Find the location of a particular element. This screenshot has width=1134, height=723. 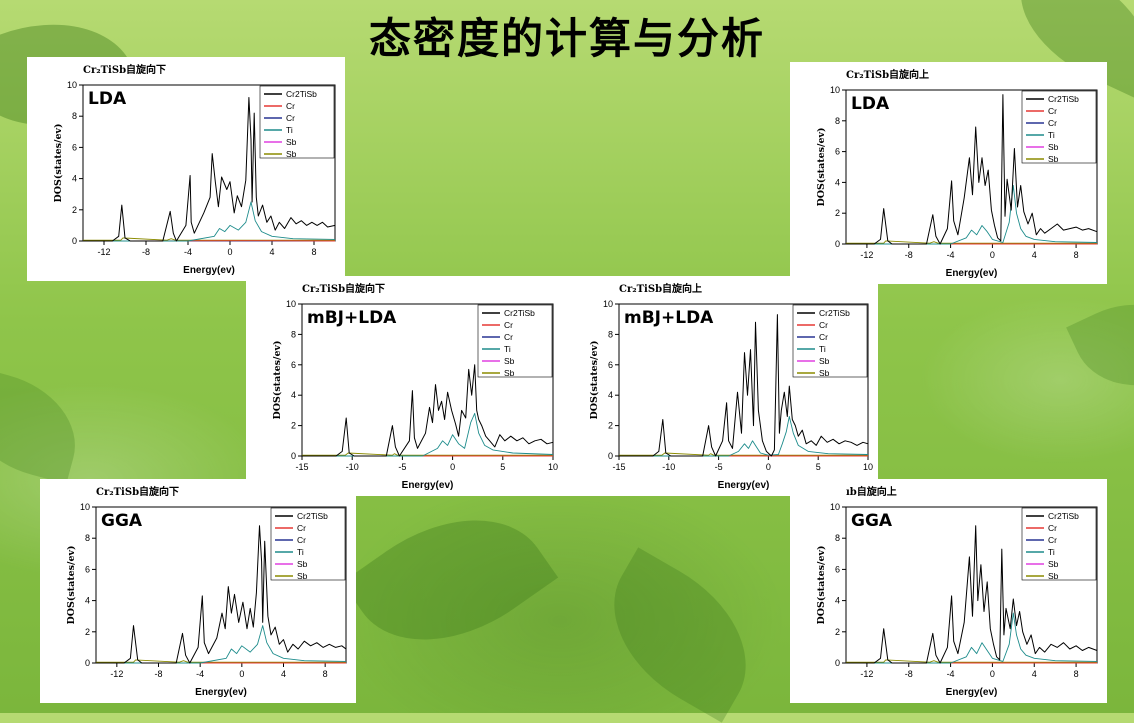

panel-title: ıb自旋向上 is located at coordinates (871, 491).